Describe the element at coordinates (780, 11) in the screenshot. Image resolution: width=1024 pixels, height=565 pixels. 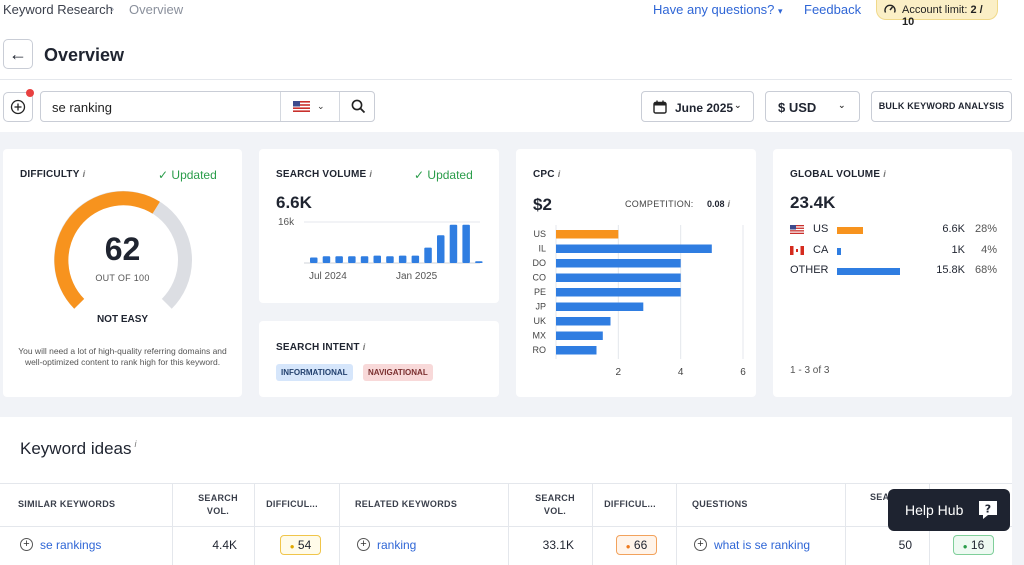
I see `caret-down-icon: ▾` at that location.